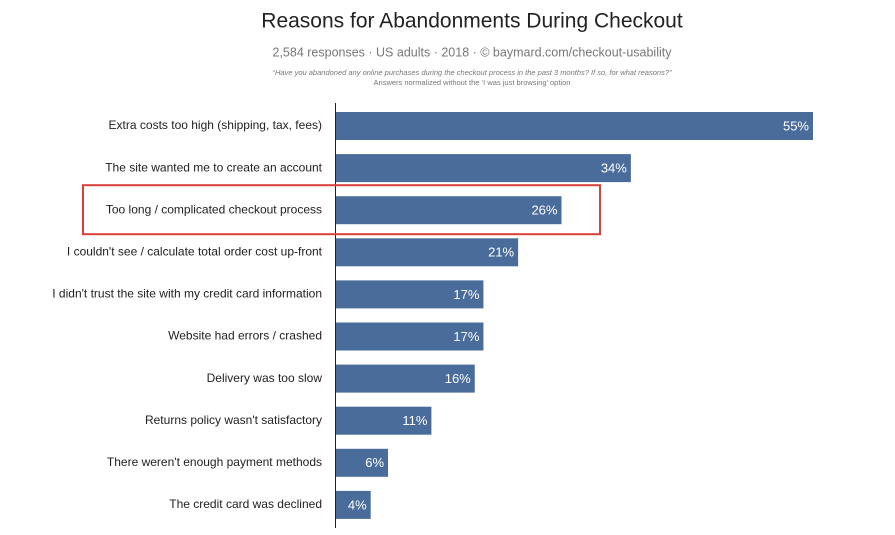 This screenshot has width=895, height=535. Describe the element at coordinates (472, 21) in the screenshot. I see `chart-title: Reasons for Abandonments During Checkout` at that location.